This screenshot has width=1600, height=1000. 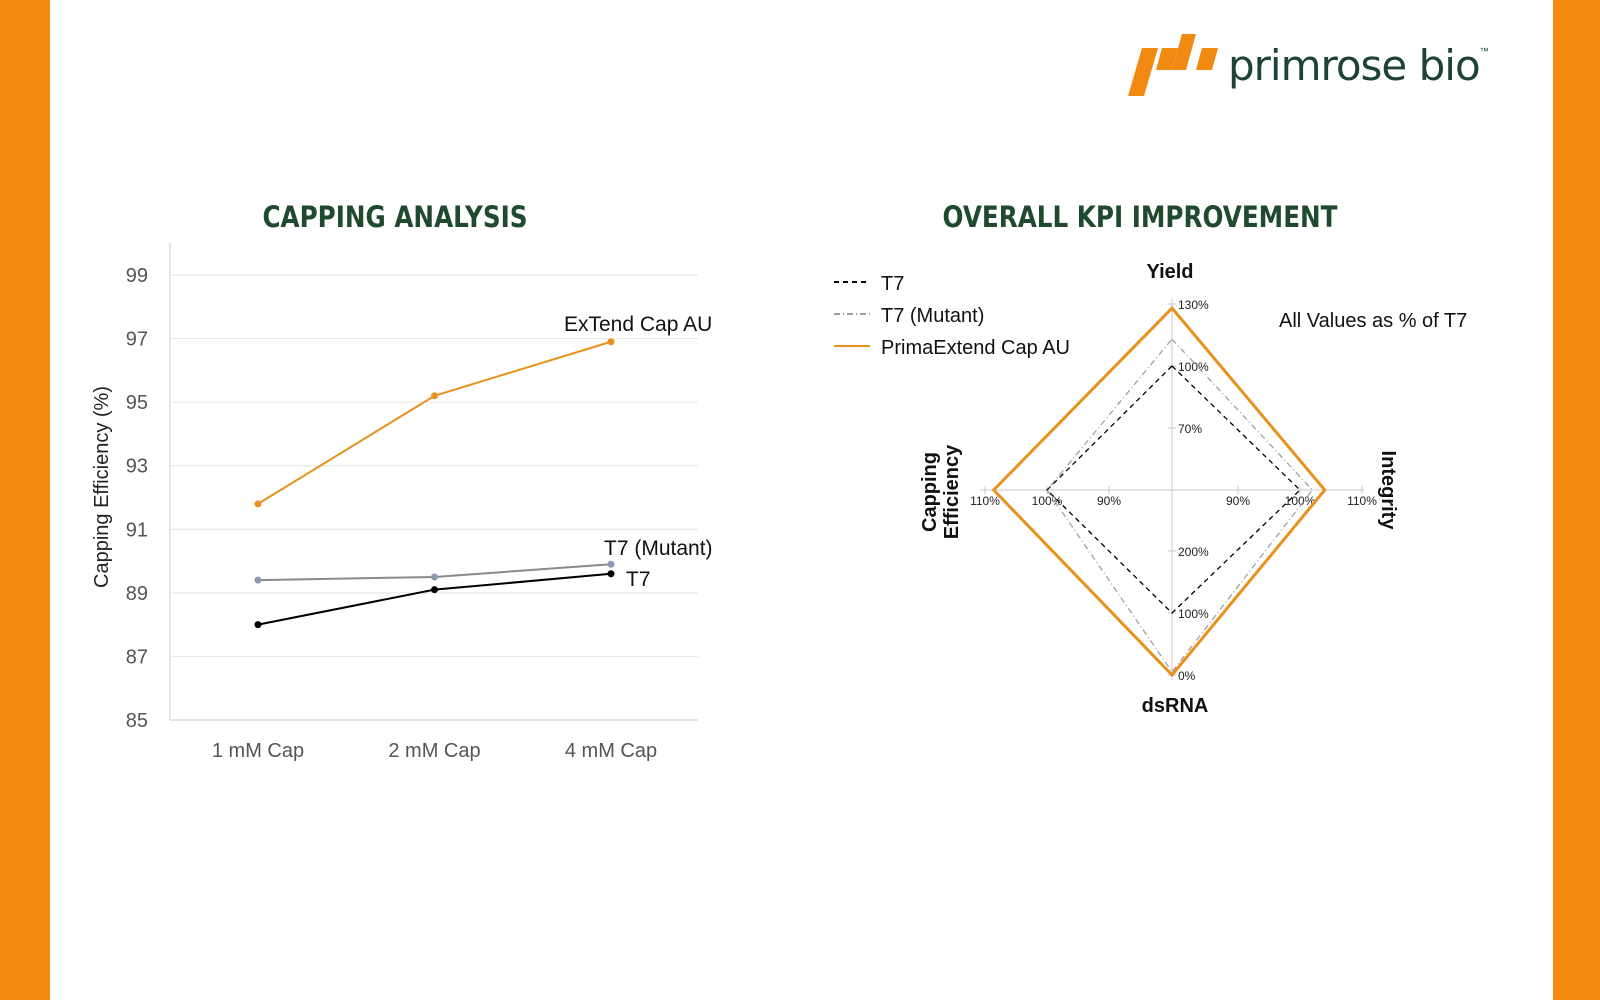 I want to click on y-tick-label: 85, so click(x=137, y=721).